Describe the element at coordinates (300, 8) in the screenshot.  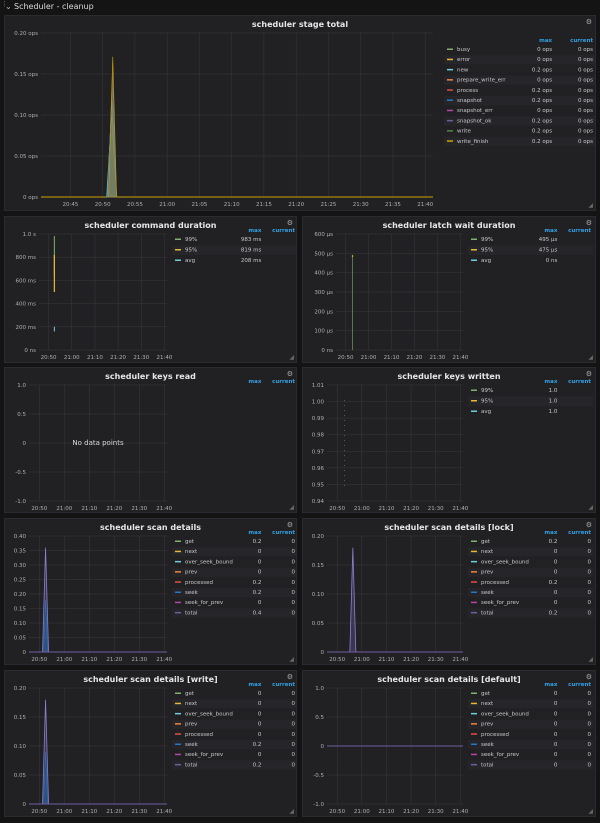
I see `row-header: ⋮ ⌄ Scheduler - cleanup` at that location.